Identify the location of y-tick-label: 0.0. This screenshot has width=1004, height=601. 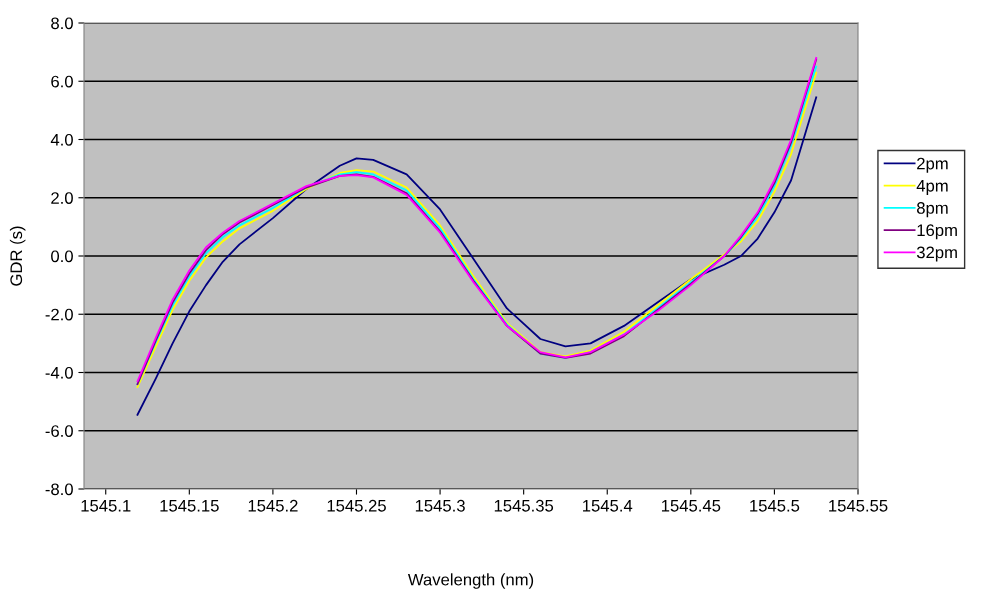
(62, 256).